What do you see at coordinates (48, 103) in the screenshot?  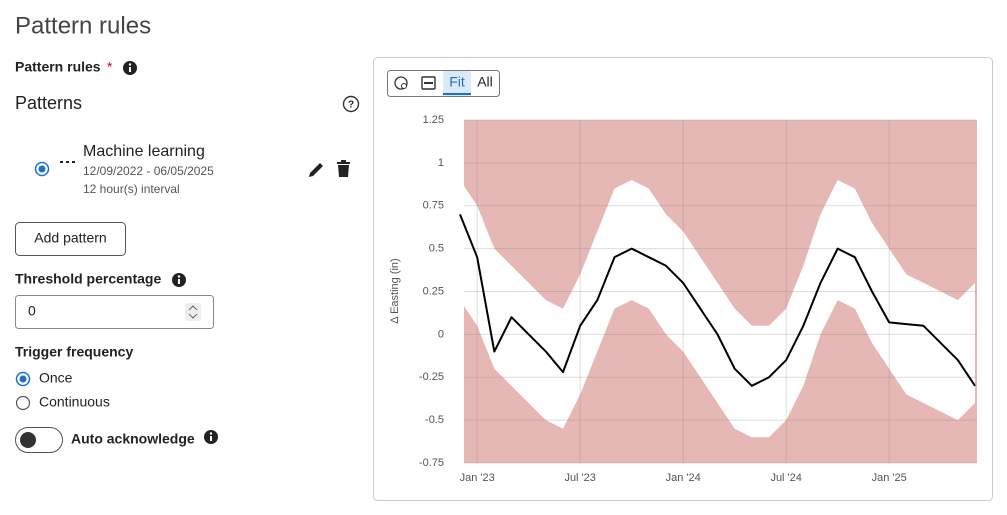 I see `section-heading: Patterns` at bounding box center [48, 103].